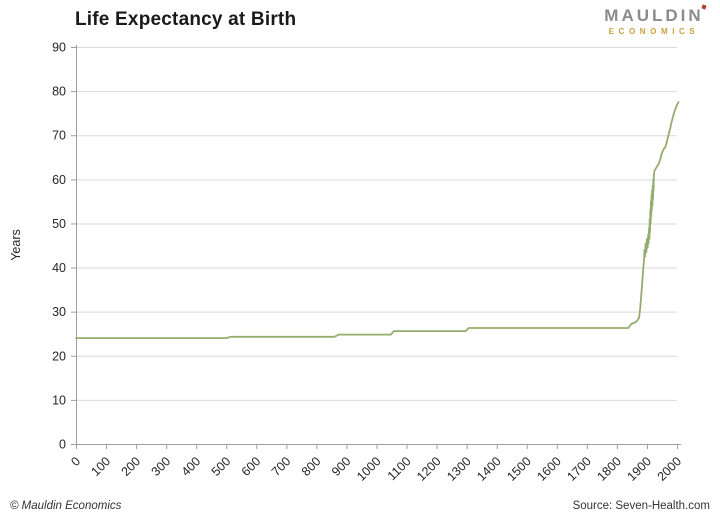 The image size is (720, 522). Describe the element at coordinates (59, 246) in the screenshot. I see `y-tick-labels: 0 10 20 30 40 50 60 70 80 90` at that location.